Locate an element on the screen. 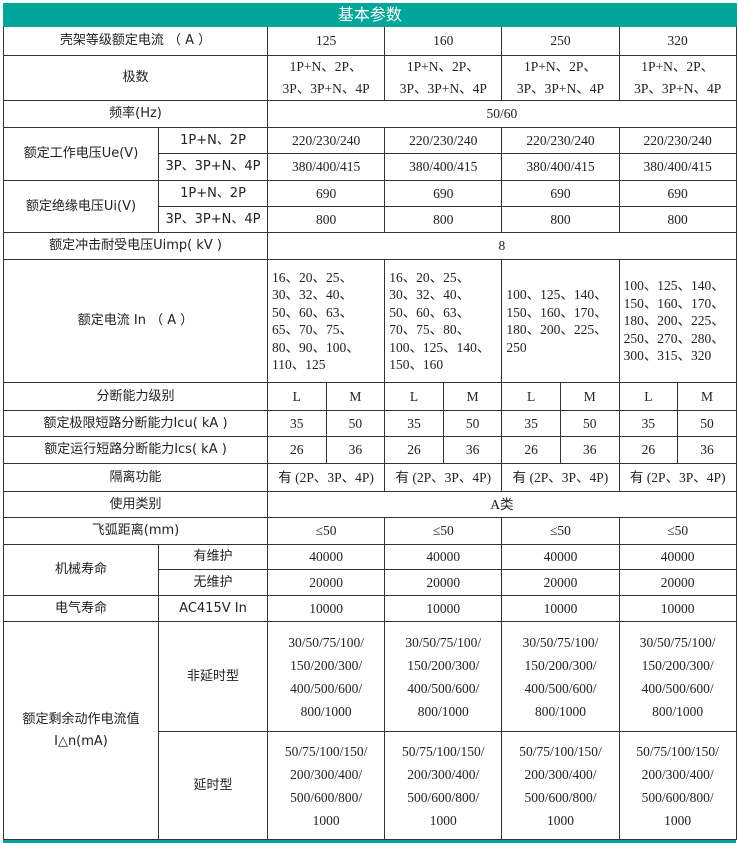 The image size is (738, 843). row-label: 额定绝缘电压Ui(V) is located at coordinates (81, 206).